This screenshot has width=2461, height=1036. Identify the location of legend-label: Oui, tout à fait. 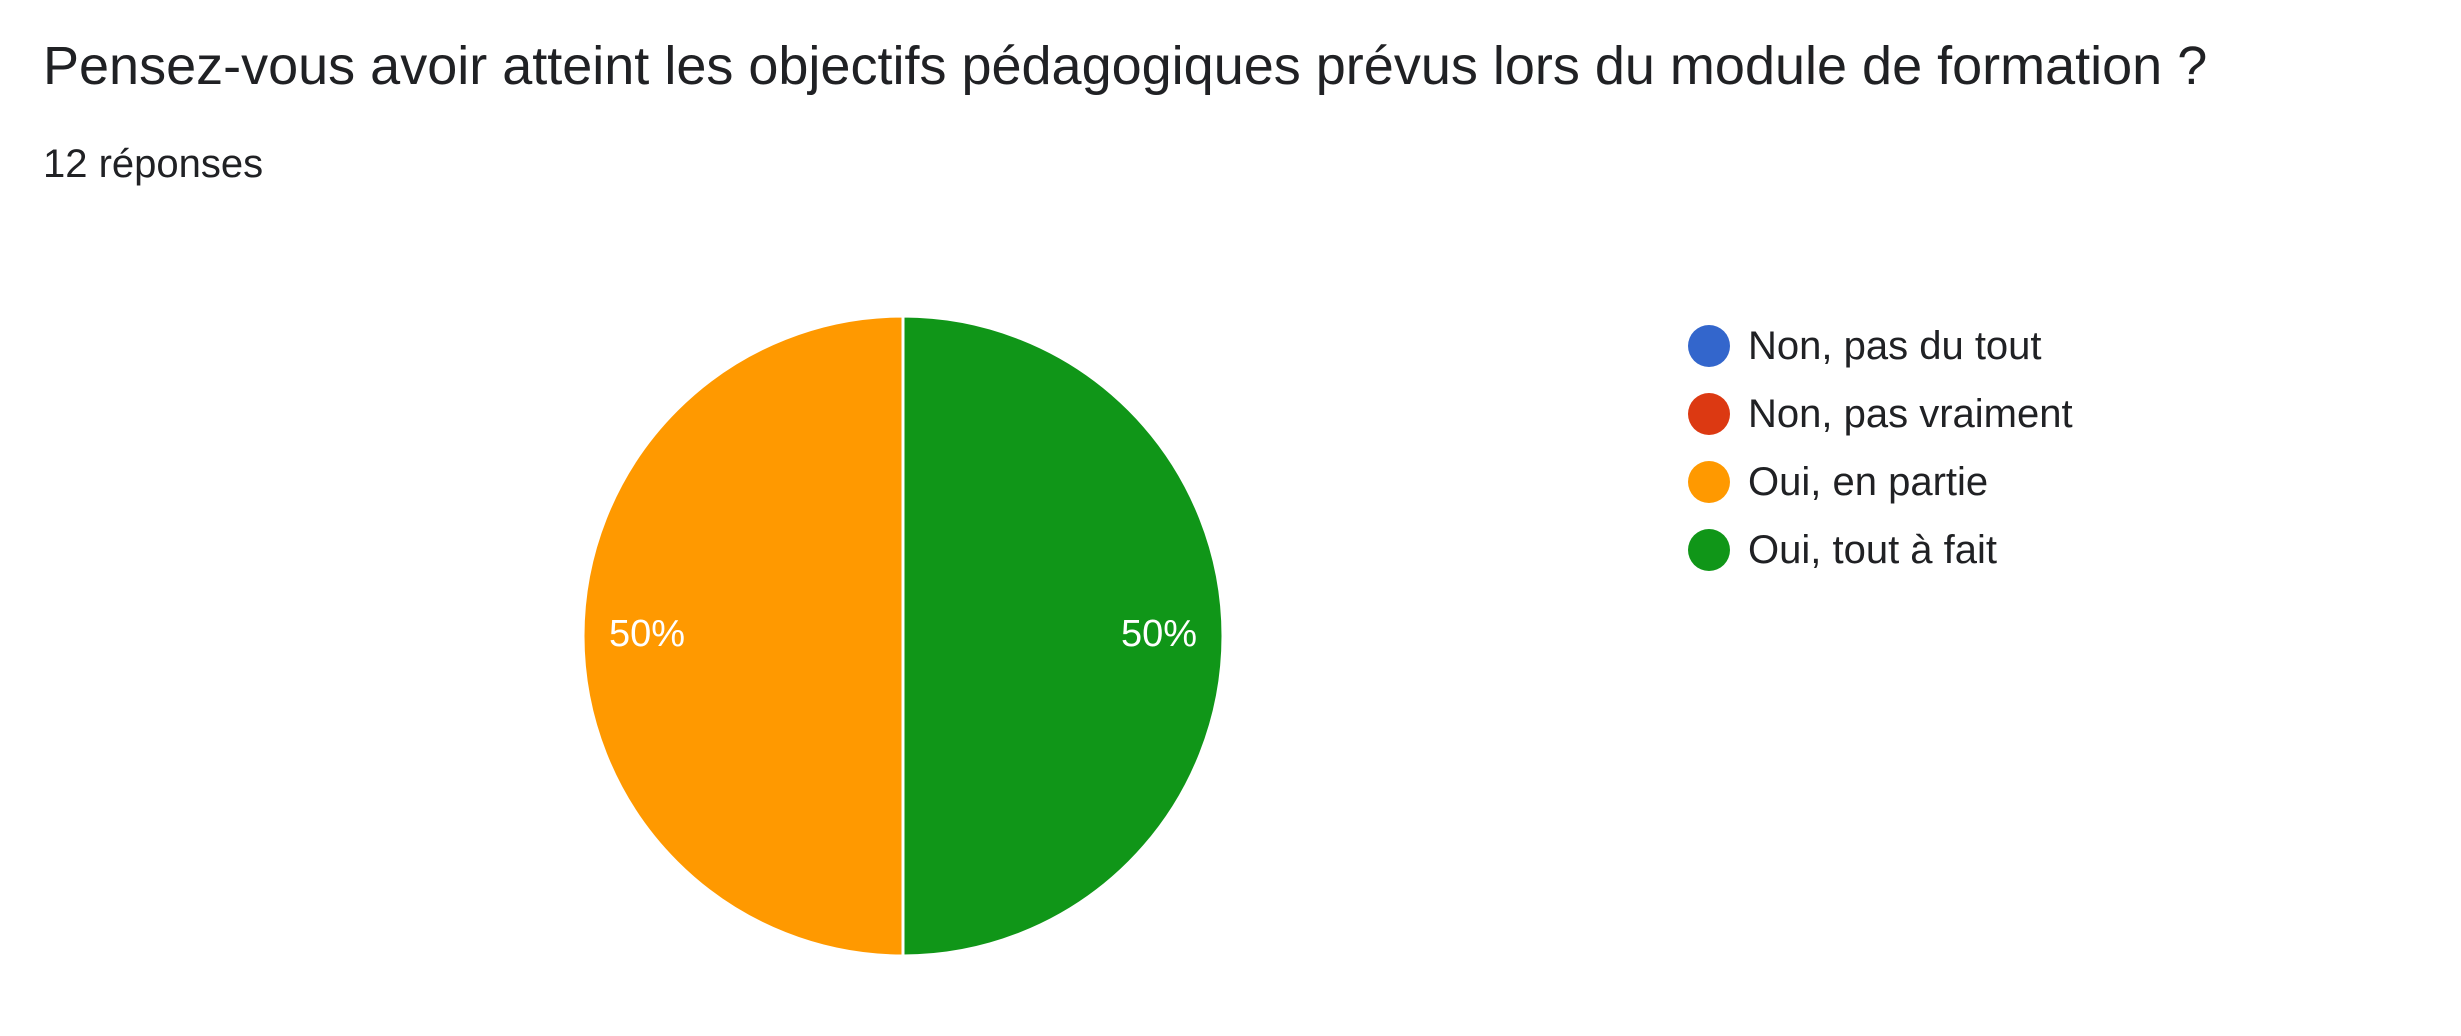
(1873, 550).